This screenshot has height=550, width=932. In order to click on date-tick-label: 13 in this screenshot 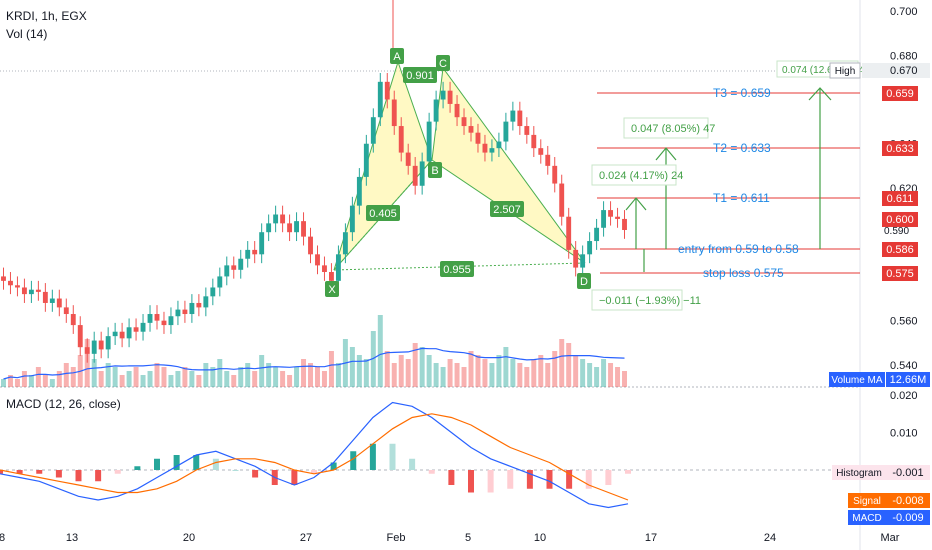, I will do `click(72, 538)`.